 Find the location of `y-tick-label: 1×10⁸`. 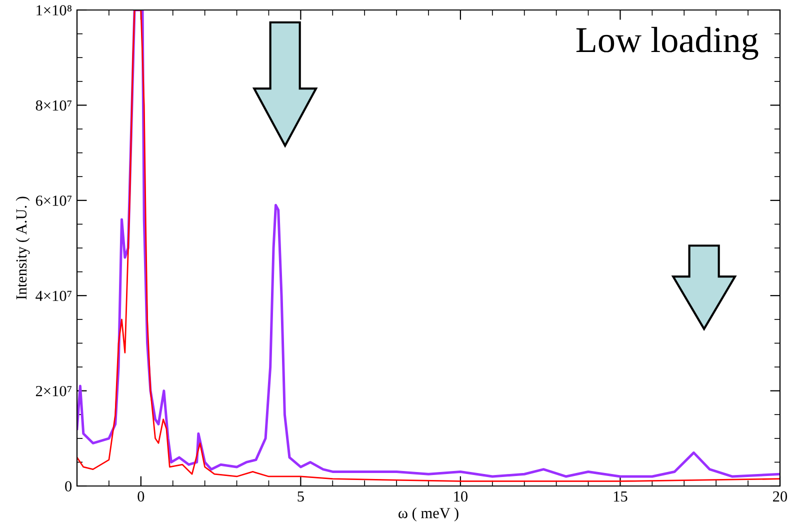

y-tick-label: 1×10⁸ is located at coordinates (54, 10).